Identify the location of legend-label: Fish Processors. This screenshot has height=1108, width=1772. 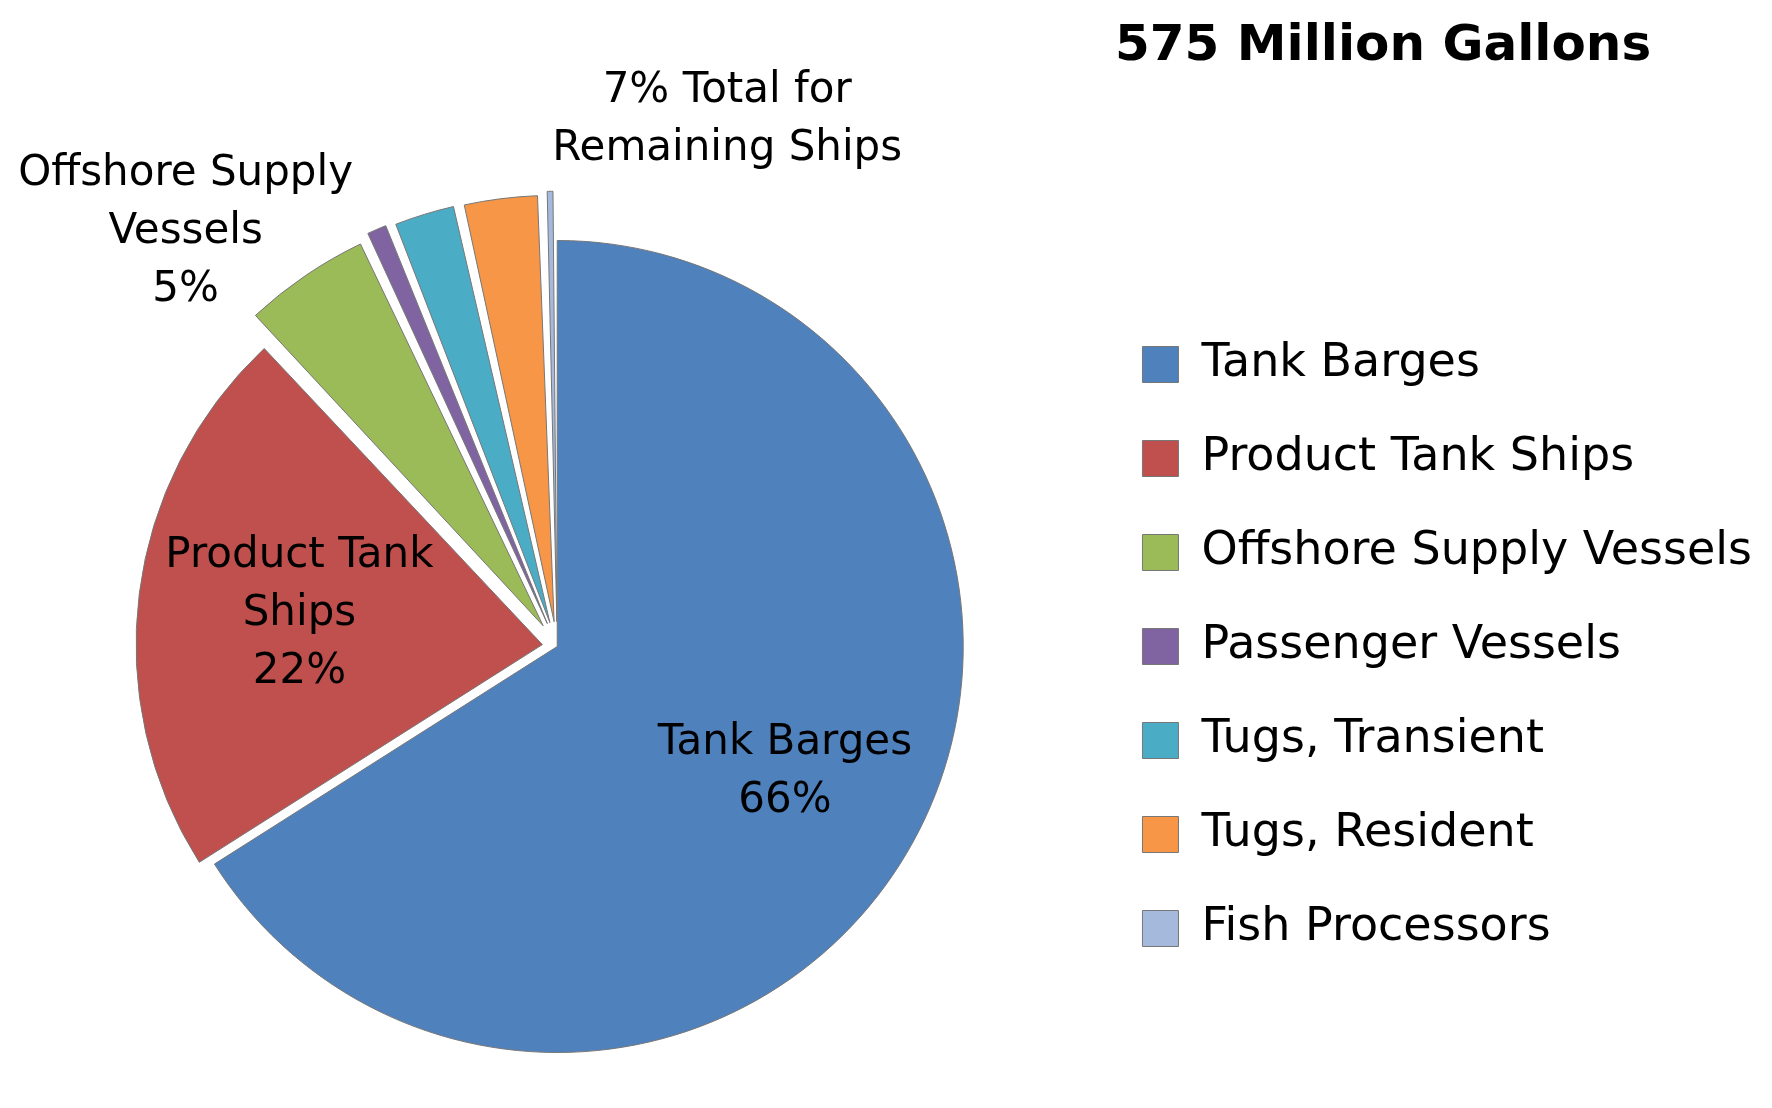
(1376, 924).